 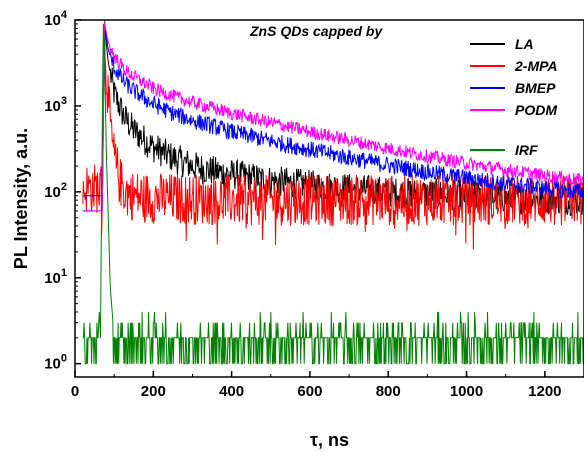 I want to click on y-tick-label: 10⁴, so click(x=56, y=19).